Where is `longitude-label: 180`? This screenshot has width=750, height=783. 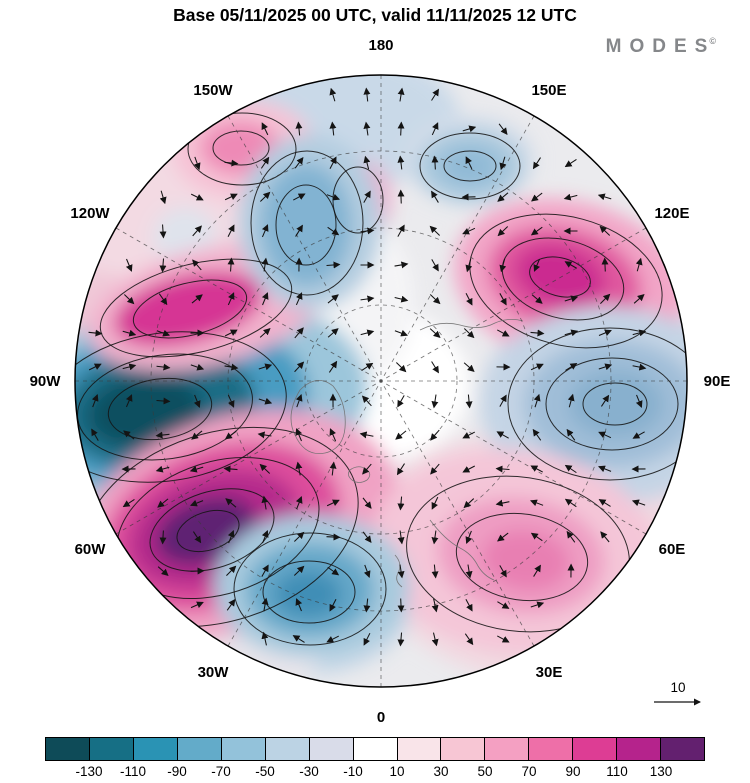 longitude-label: 180 is located at coordinates (380, 45).